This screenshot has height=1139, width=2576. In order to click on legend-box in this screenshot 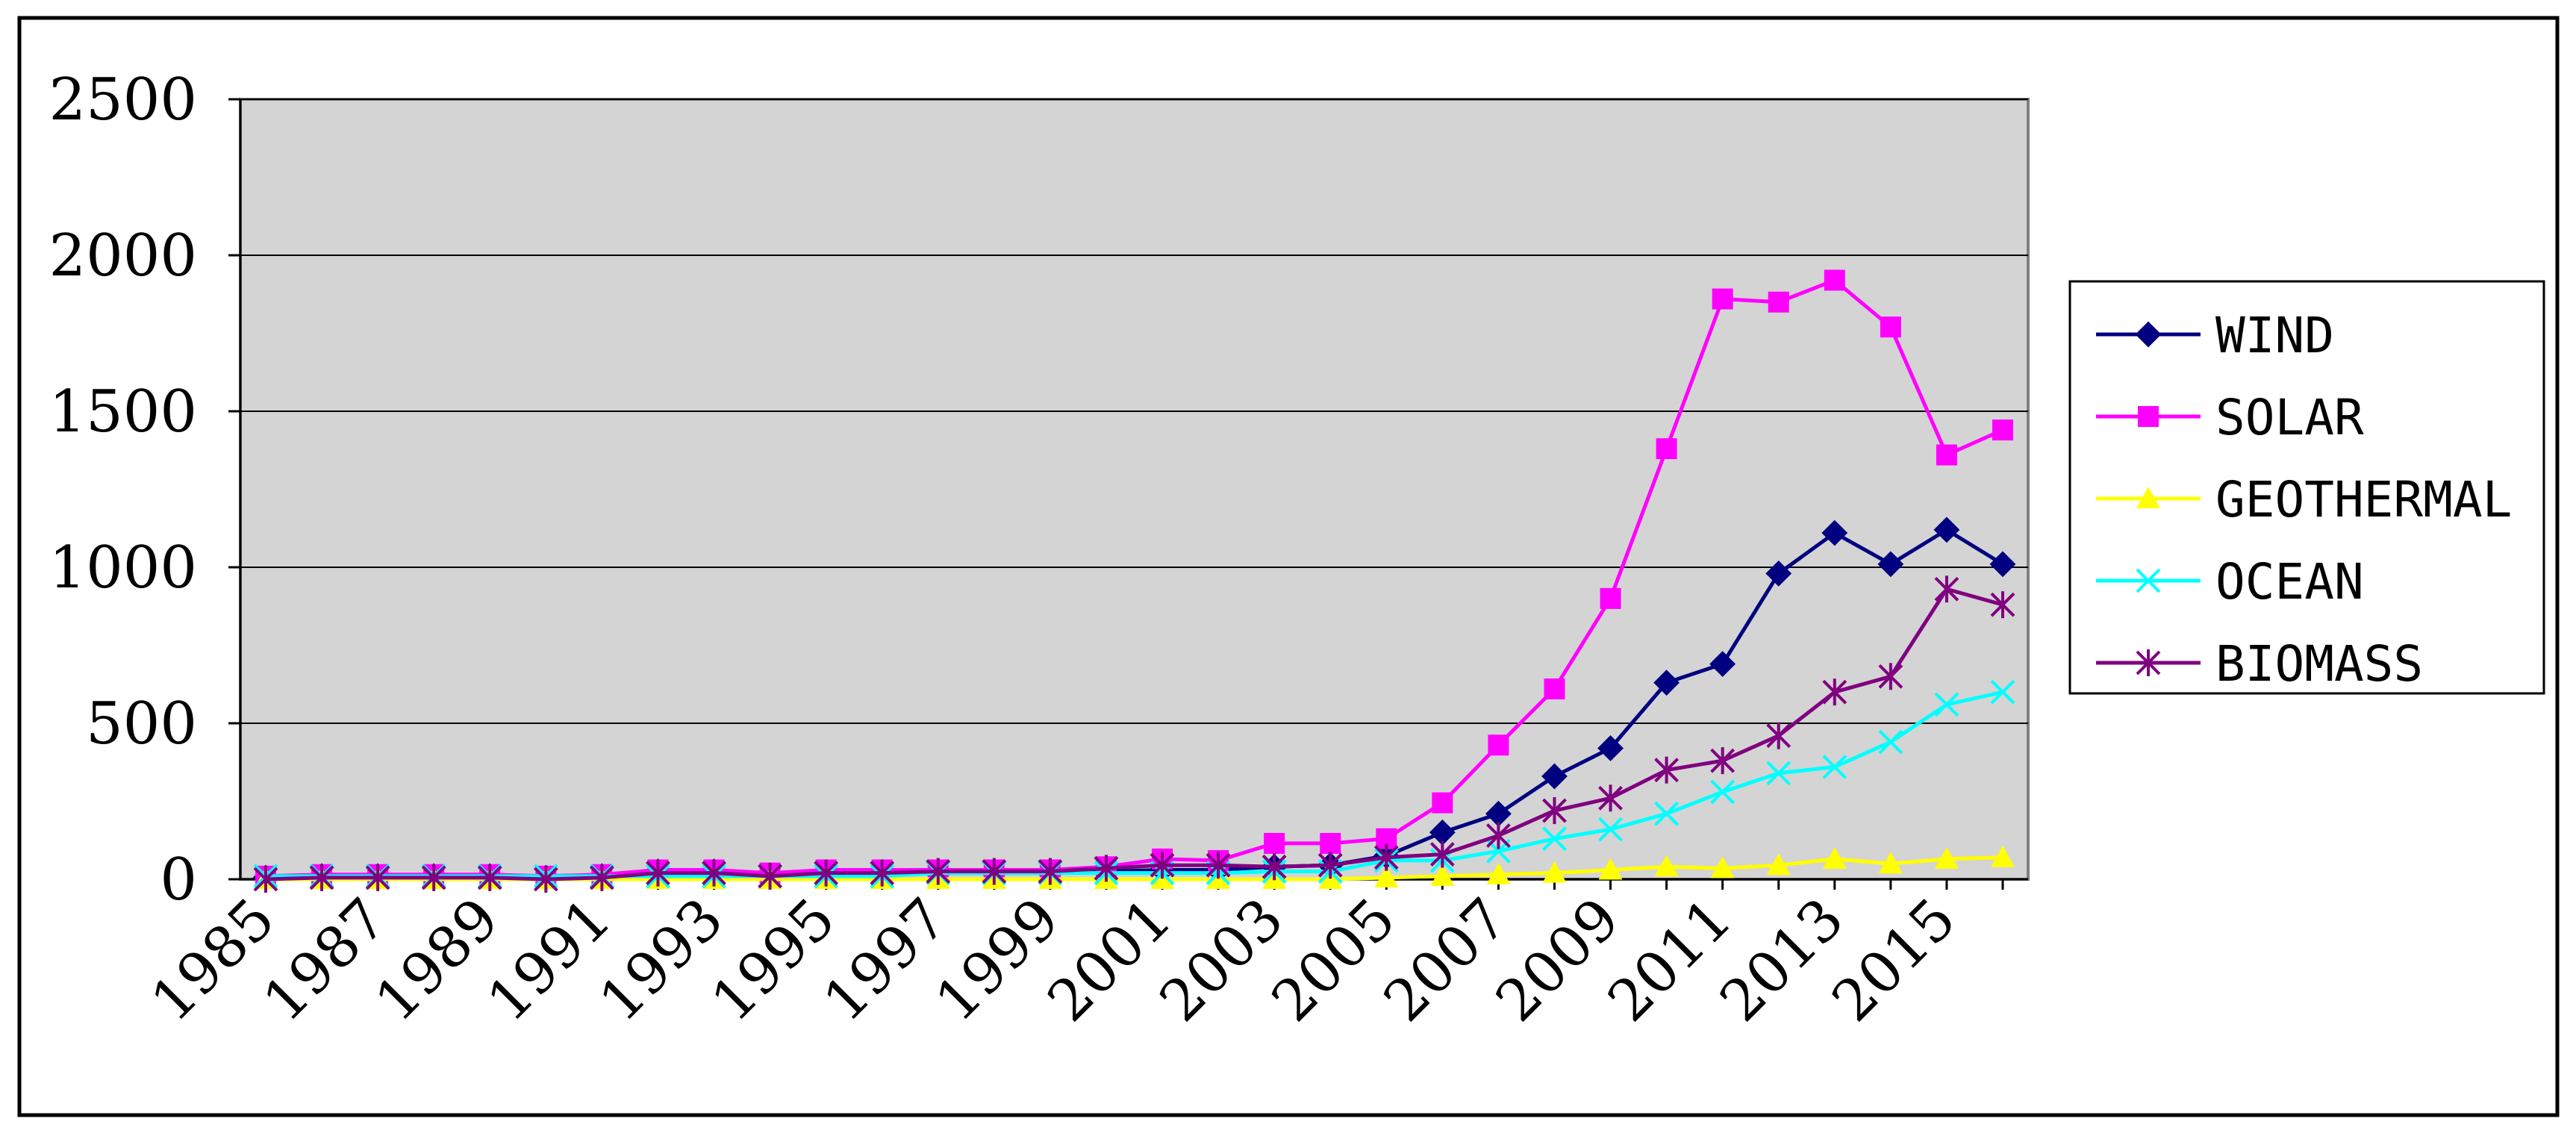, I will do `click(2306, 487)`.